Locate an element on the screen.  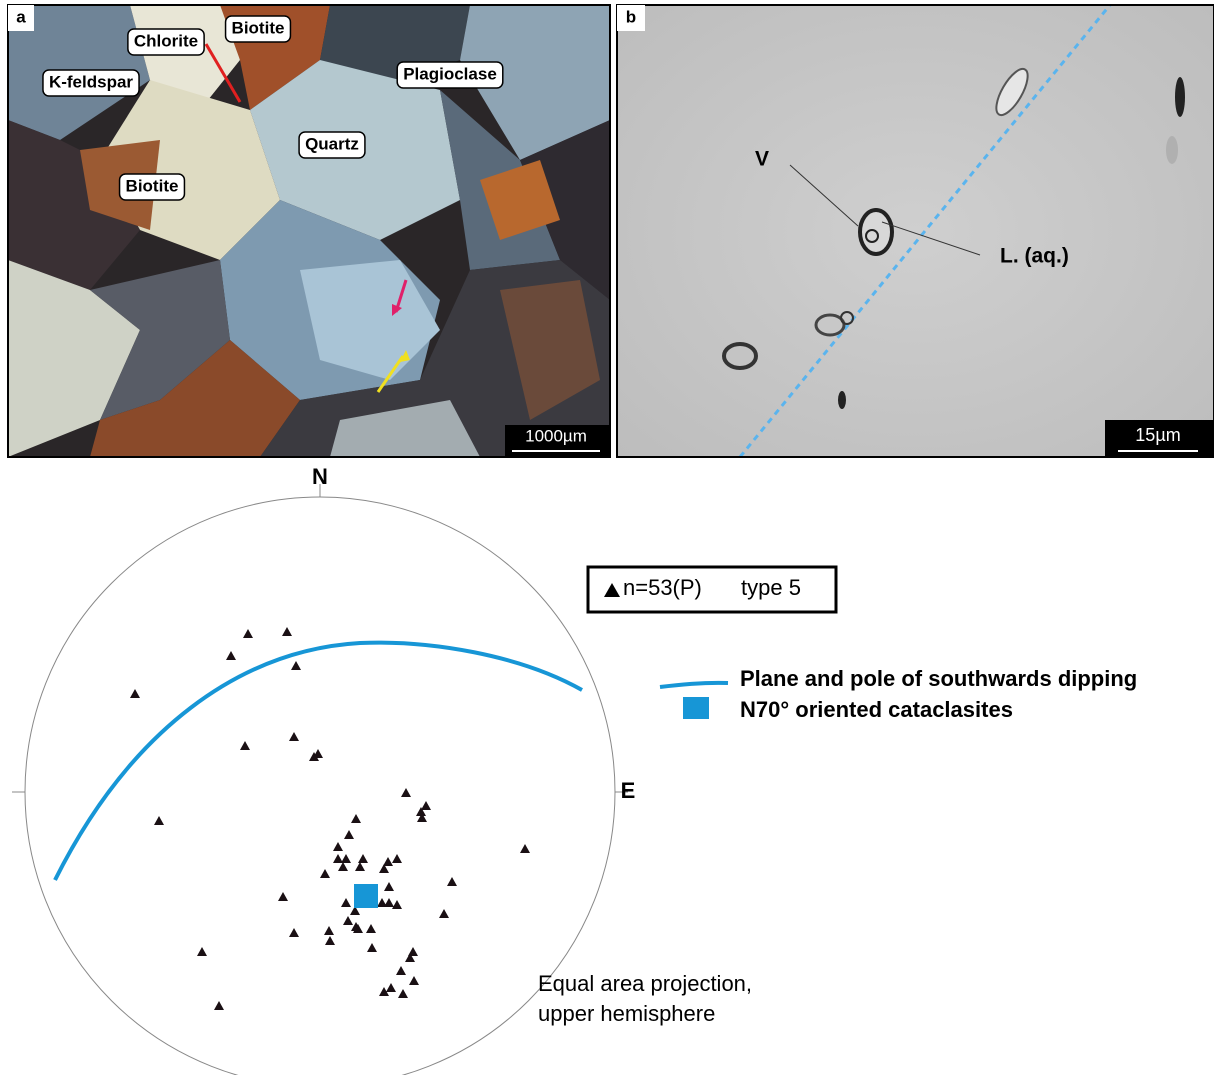
panel-label: b is located at coordinates (631, 16).